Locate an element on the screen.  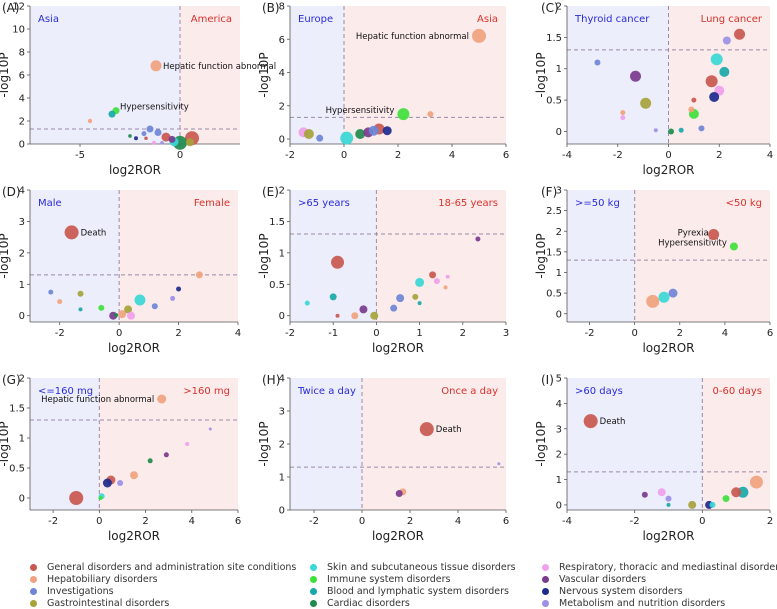
panel-label: (C) is located at coordinates (550, 8).